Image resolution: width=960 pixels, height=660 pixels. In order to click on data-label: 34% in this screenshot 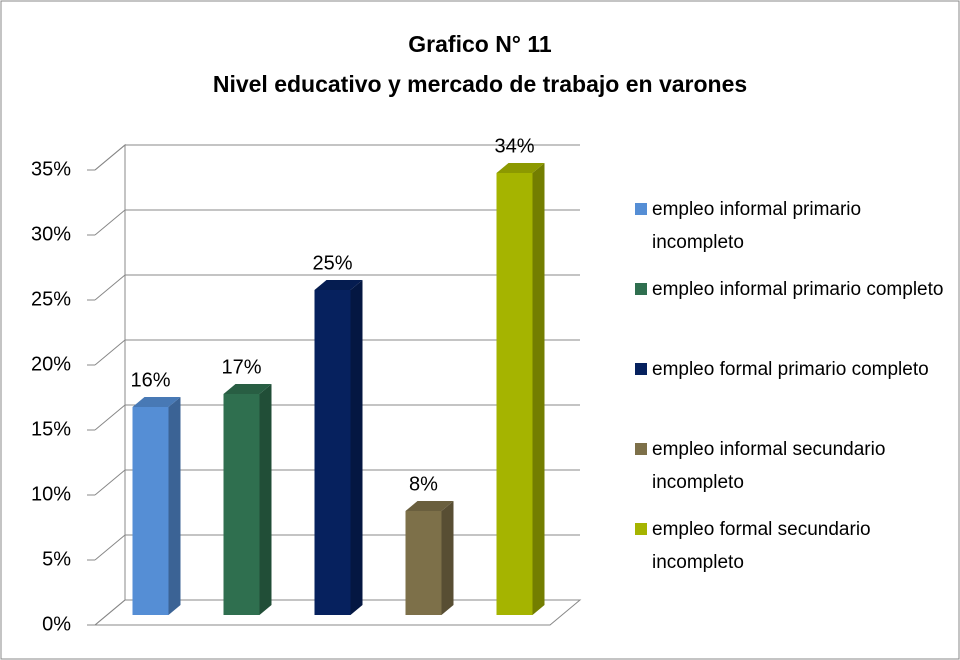, I will do `click(514, 146)`.